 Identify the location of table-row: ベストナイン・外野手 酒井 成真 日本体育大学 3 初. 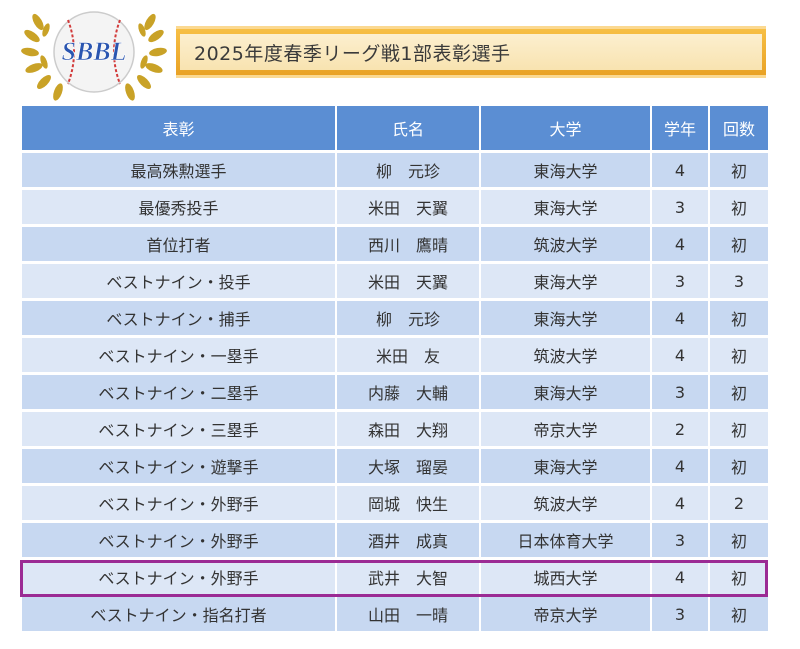
(395, 539).